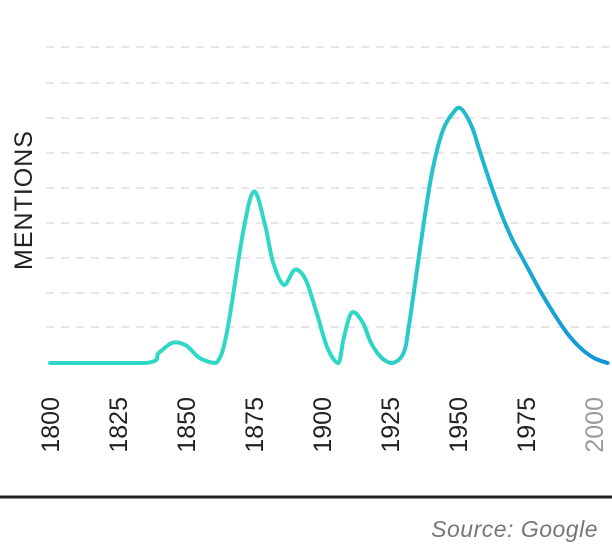  I want to click on x-axis-ticks: 1800 1825 1850 1875 1900 1925 1950 1975 2000, so click(323, 425).